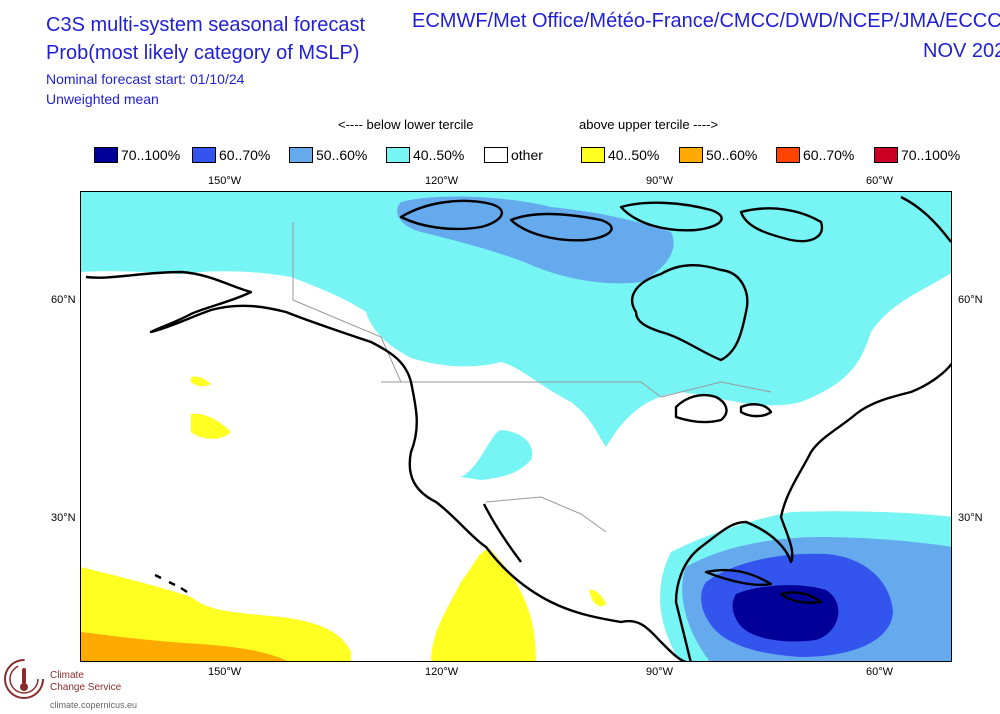  What do you see at coordinates (86, 687) in the screenshot?
I see `brand-name-line2: Change Service` at bounding box center [86, 687].